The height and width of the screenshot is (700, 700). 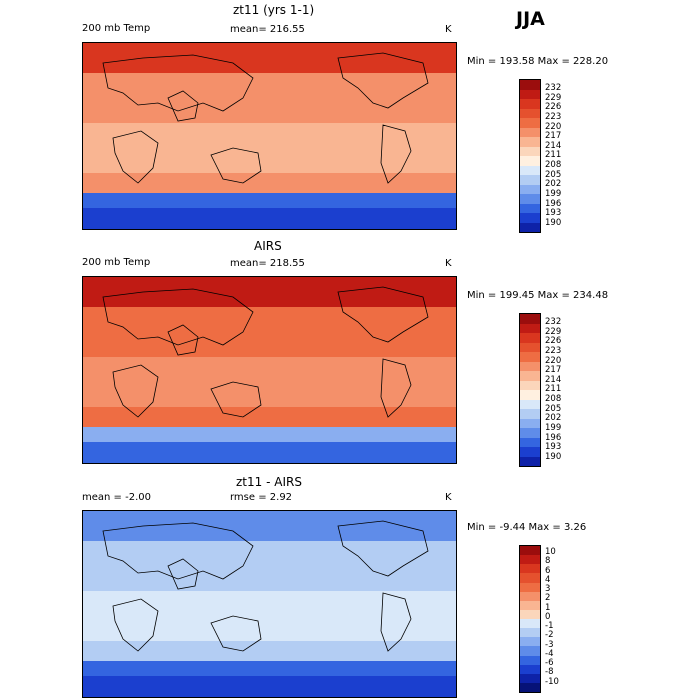 What do you see at coordinates (553, 213) in the screenshot?
I see `colorbar-tick-label: 193` at bounding box center [553, 213].